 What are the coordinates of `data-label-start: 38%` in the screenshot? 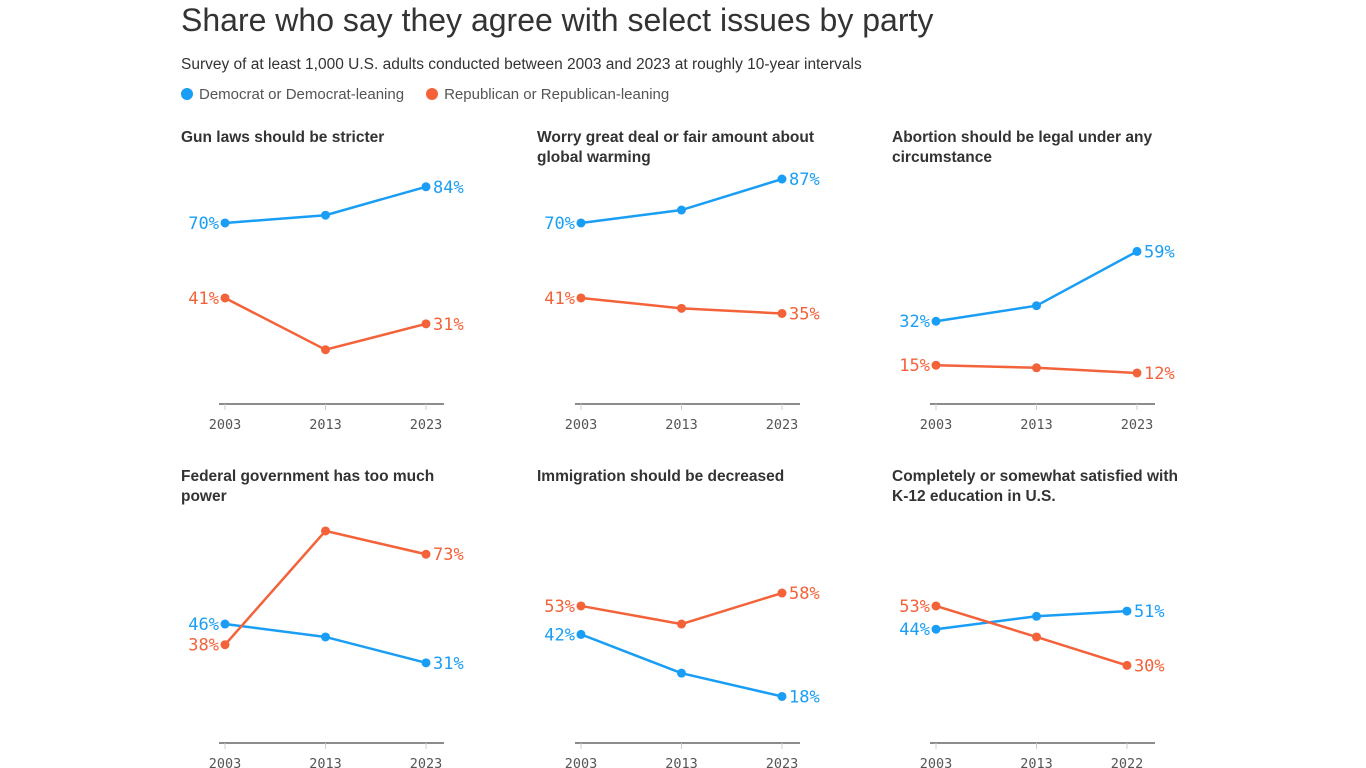 It's located at (203, 646).